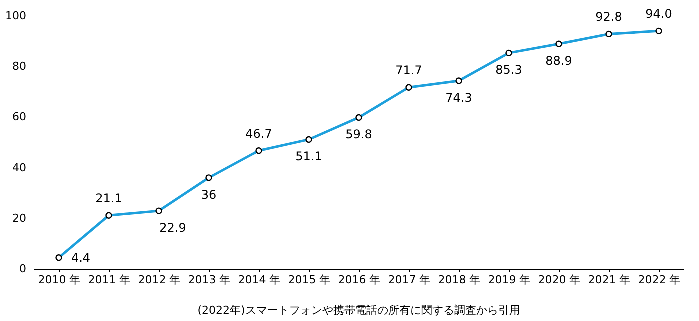  Describe the element at coordinates (409, 280) in the screenshot. I see `x-tick-label: 2017 年` at that location.